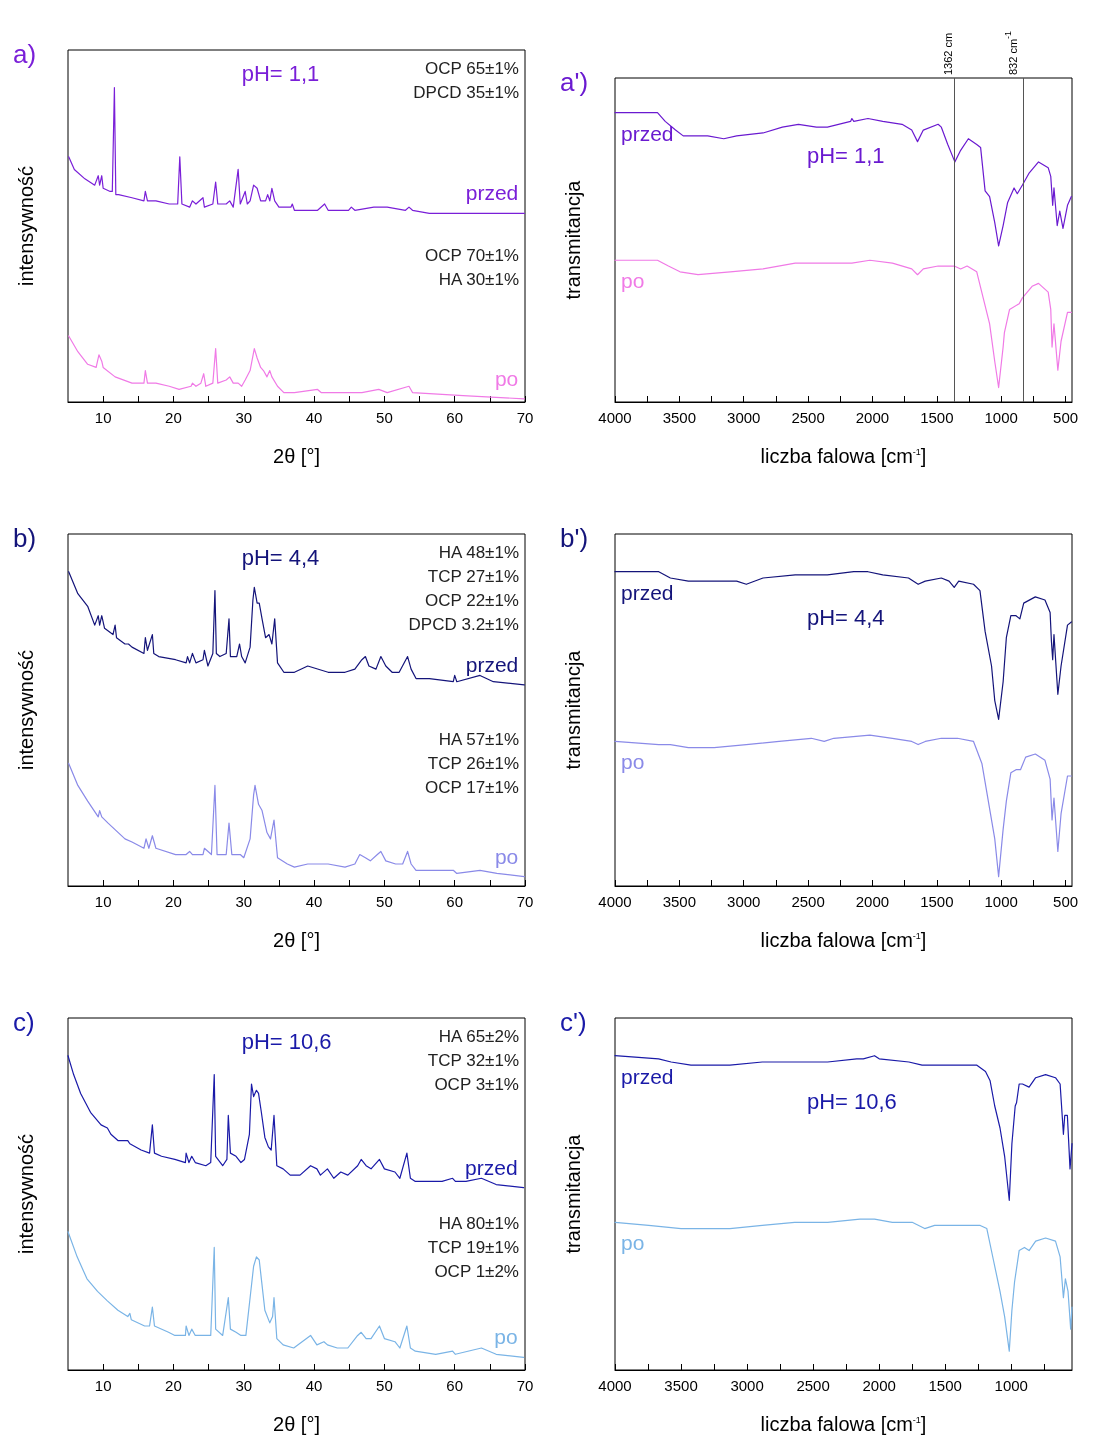 The image size is (1095, 1454). I want to click on chart-title: b), so click(25, 538).